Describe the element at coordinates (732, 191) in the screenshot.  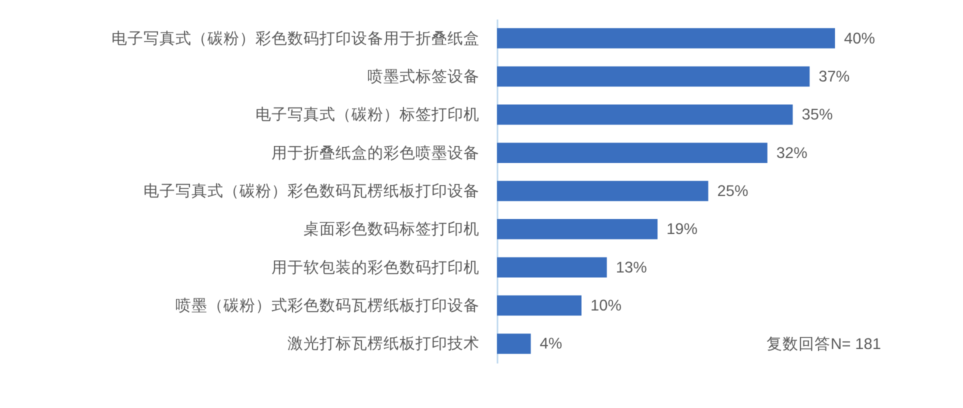
I see `data-label: 25%` at that location.